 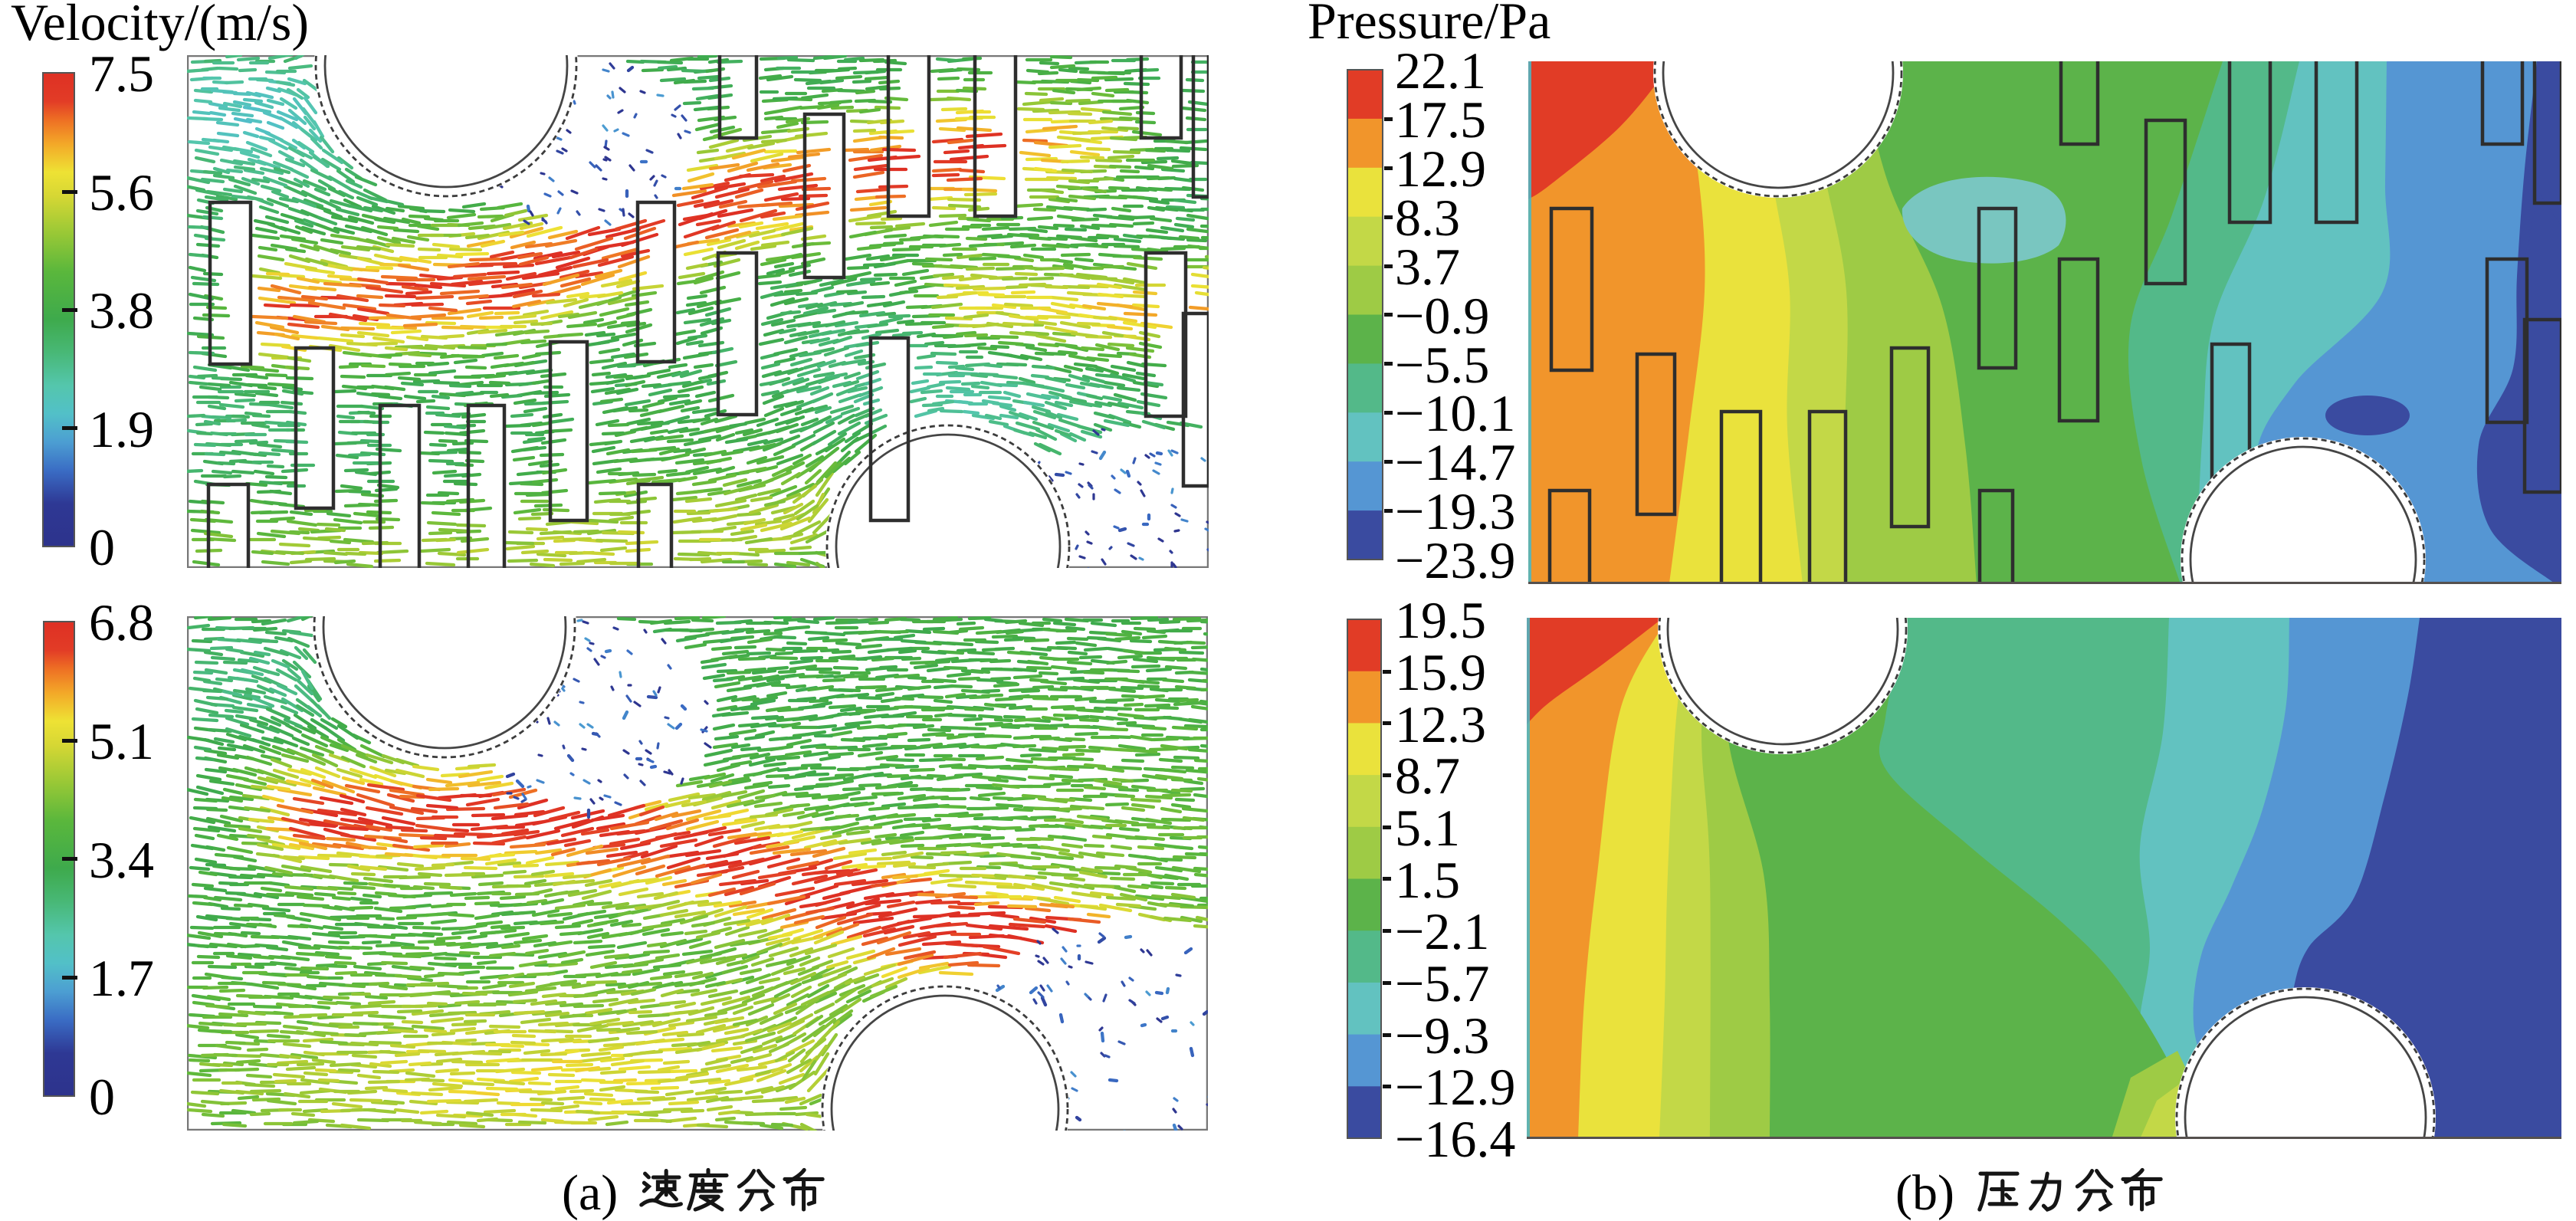 What do you see at coordinates (121, 429) in the screenshot?
I see `svg-text: 1.9` at bounding box center [121, 429].